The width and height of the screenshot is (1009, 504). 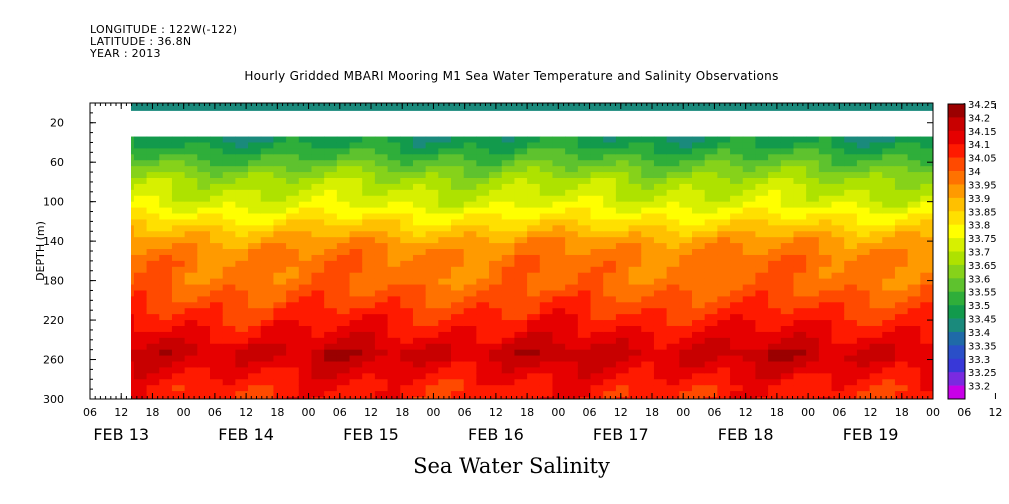 What do you see at coordinates (777, 412) in the screenshot?
I see `x-tick-label: 18` at bounding box center [777, 412].